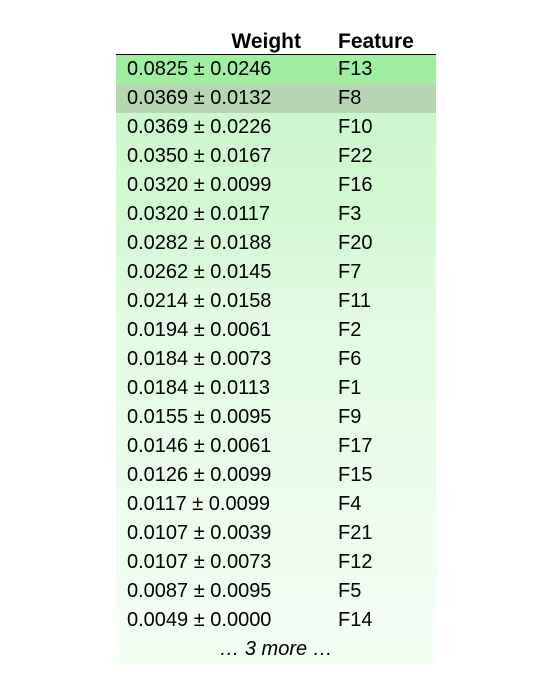  Describe the element at coordinates (350, 388) in the screenshot. I see `feature-cell: F1` at that location.